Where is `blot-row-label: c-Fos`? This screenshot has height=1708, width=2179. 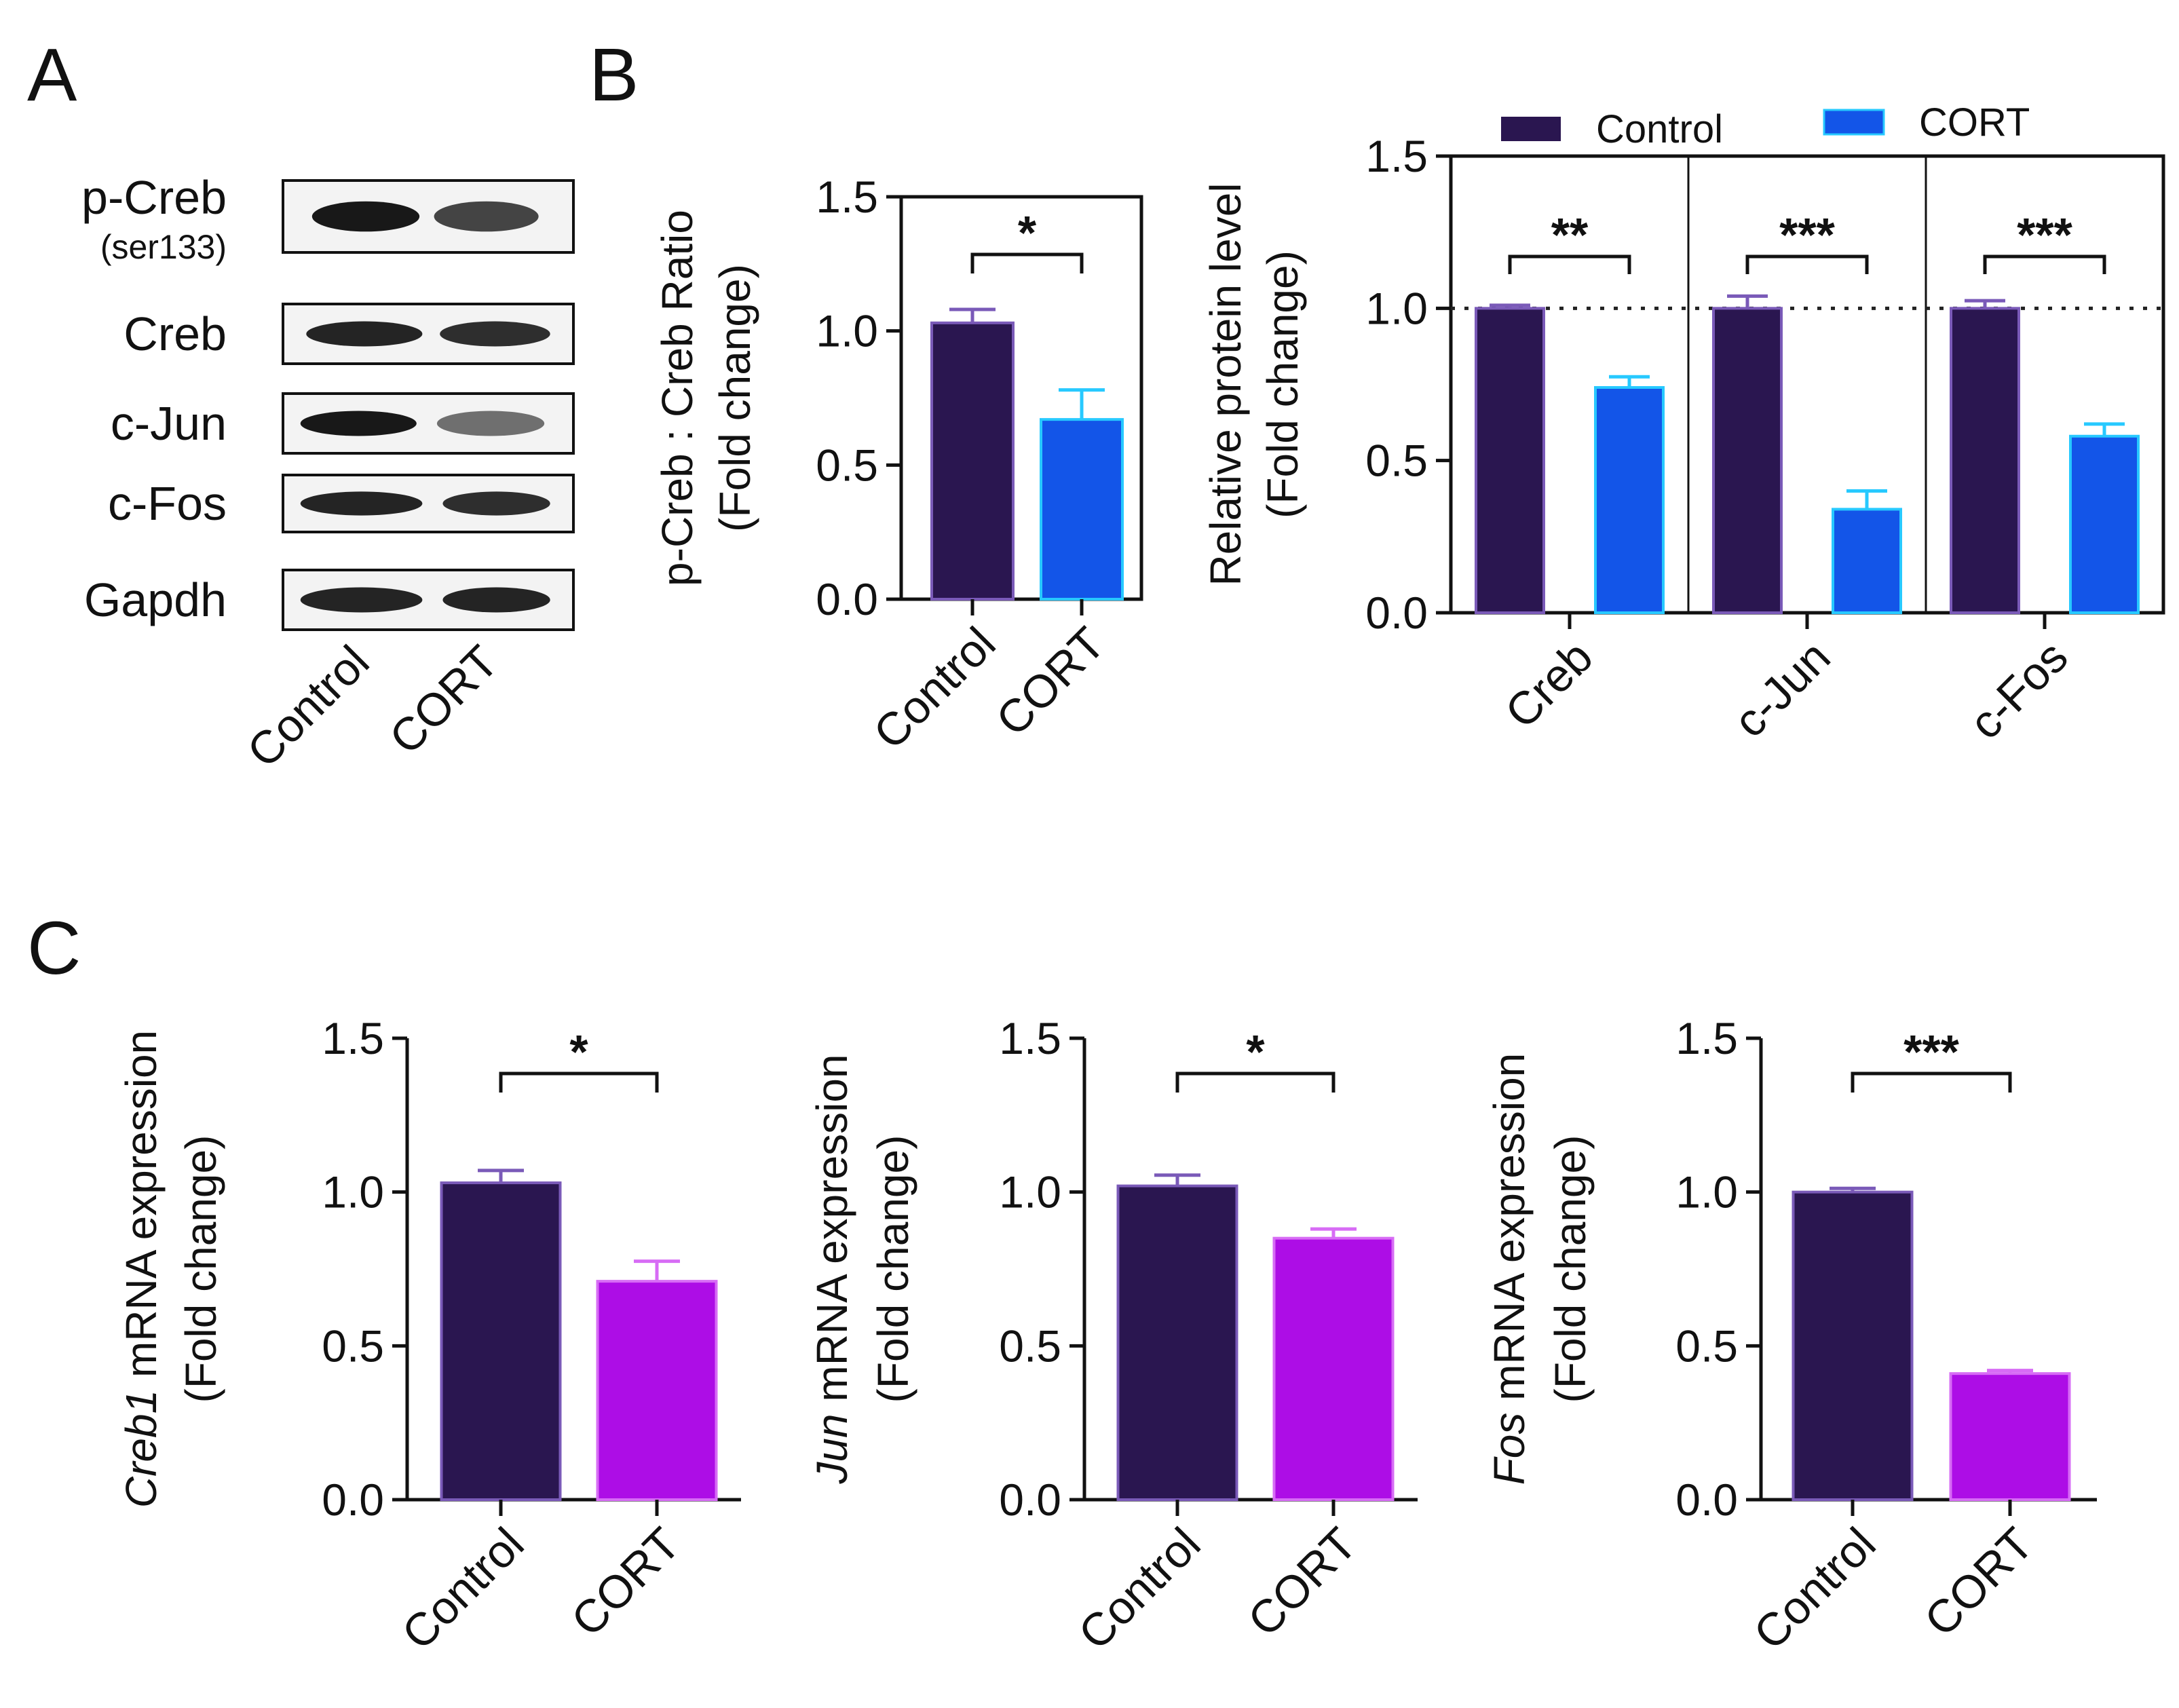 blot-row-label: c-Fos is located at coordinates (167, 503).